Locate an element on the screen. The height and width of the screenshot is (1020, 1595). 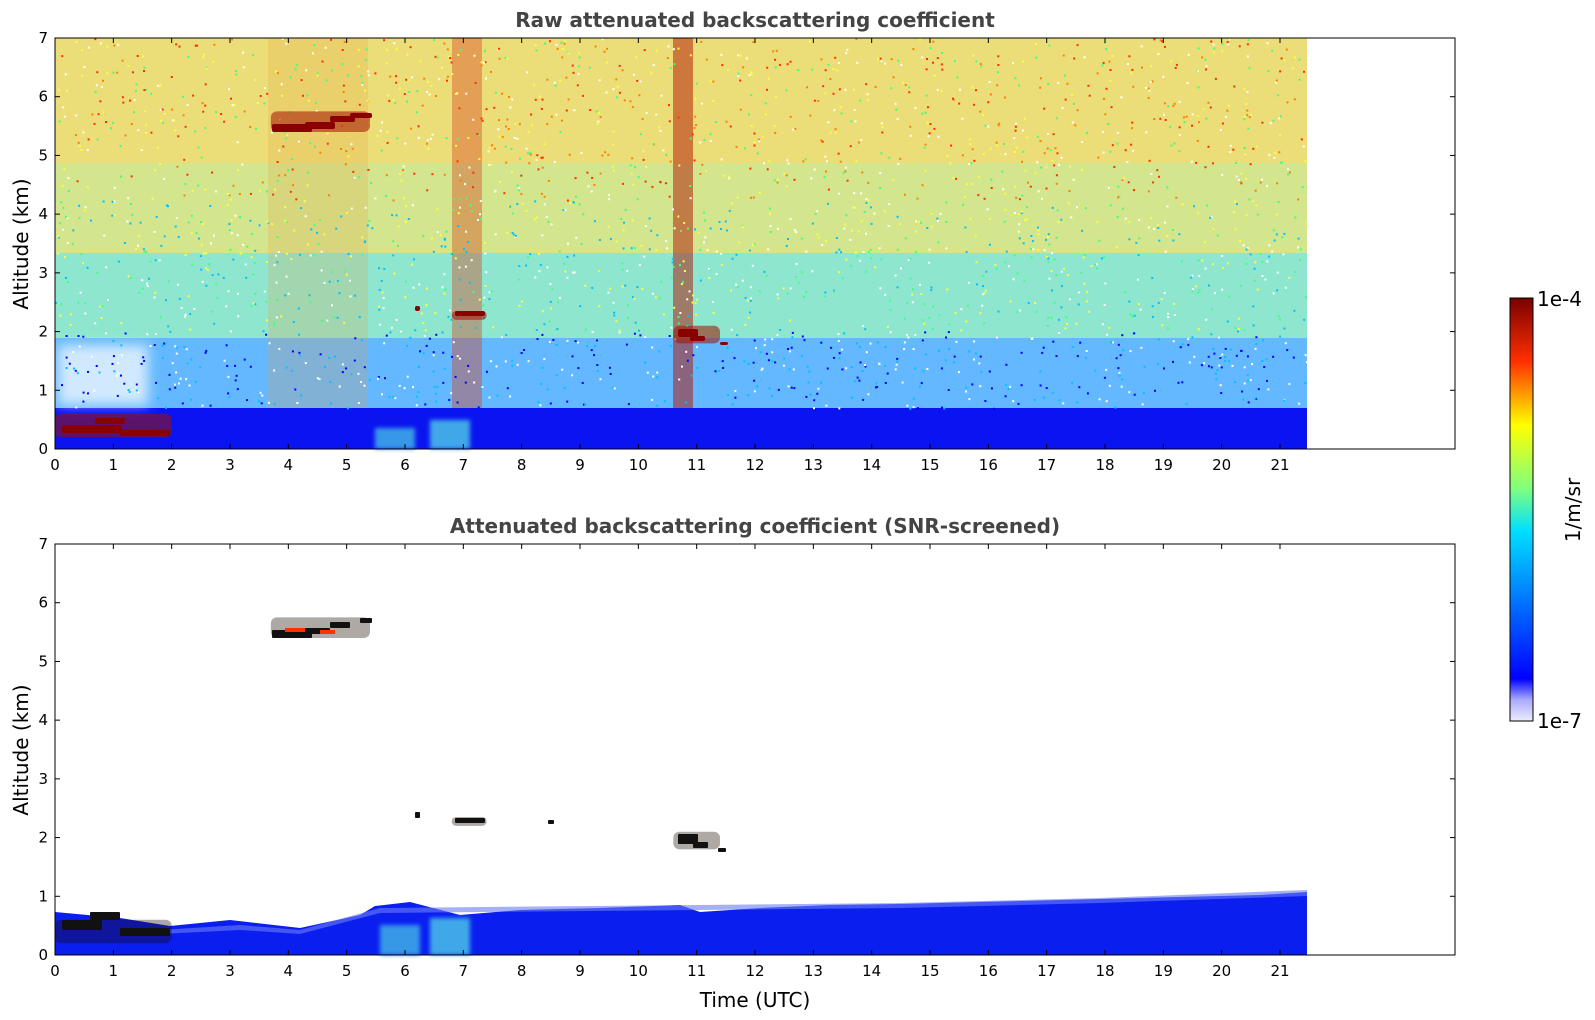
y-tick-label: 4 is located at coordinates (43, 214).